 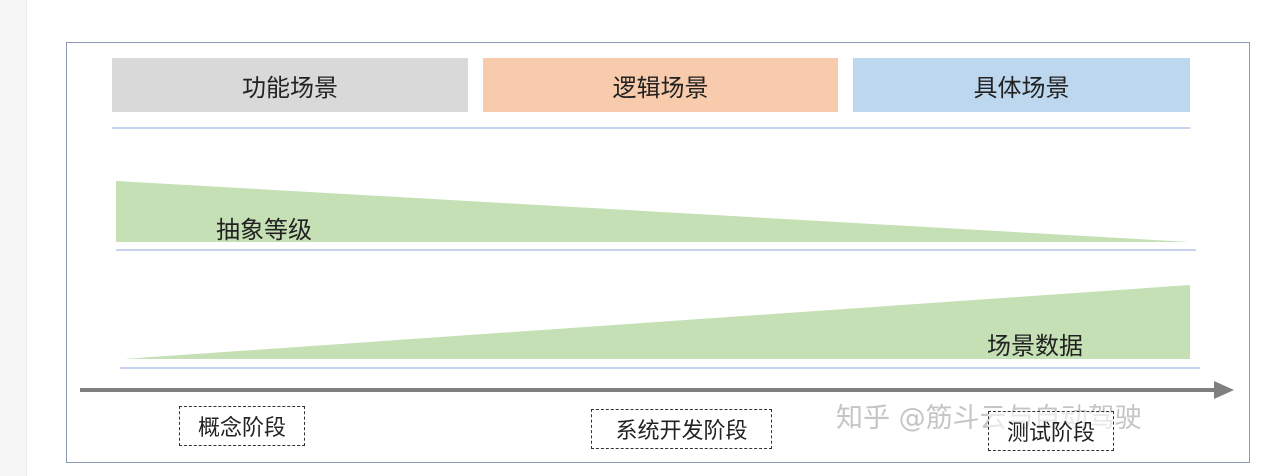 What do you see at coordinates (1224, 390) in the screenshot?
I see `timeline-arrow-head` at bounding box center [1224, 390].